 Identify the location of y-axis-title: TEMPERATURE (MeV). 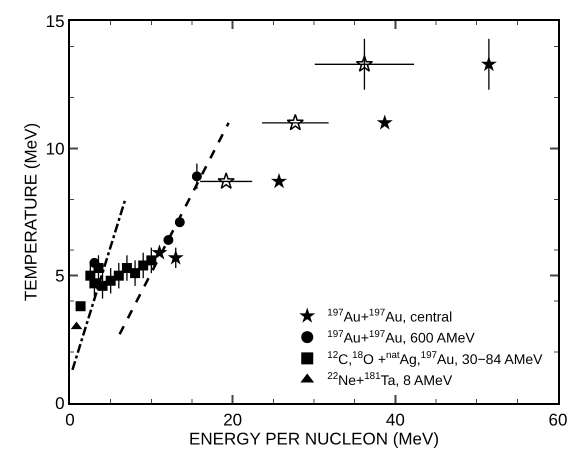
(31, 212).